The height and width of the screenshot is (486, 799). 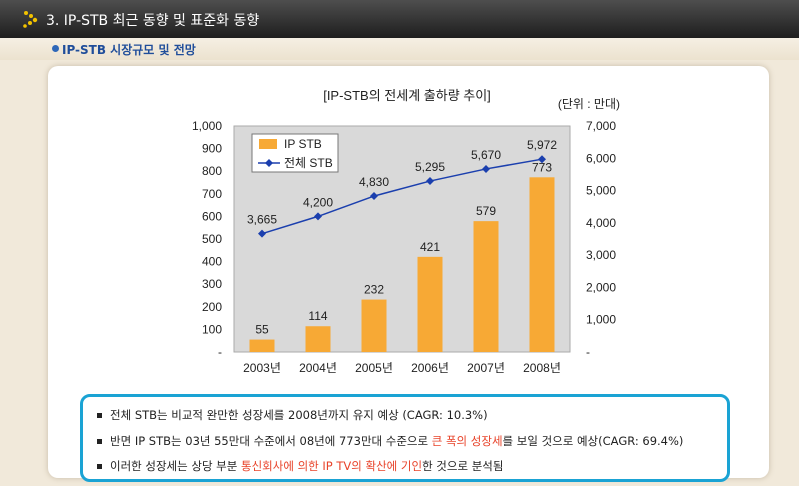 I want to click on note-text: 반면 IP STB는 03년 55만대 수준에서 08년에 773만대 수준으로, so click(x=271, y=441).